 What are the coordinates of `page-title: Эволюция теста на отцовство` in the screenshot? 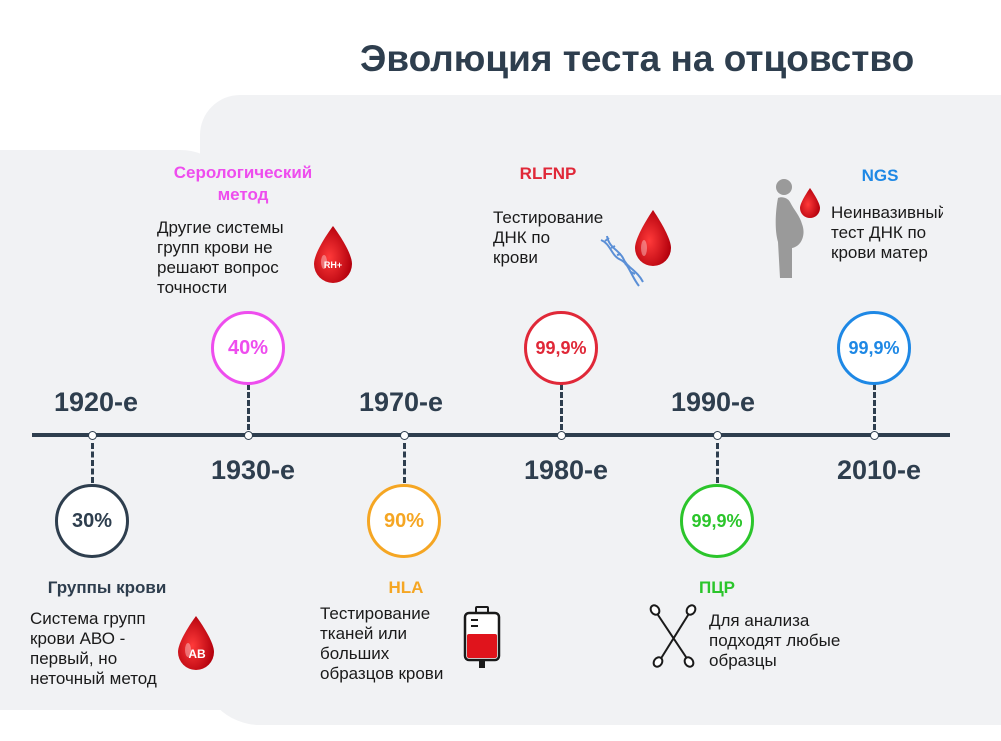 It's located at (637, 58).